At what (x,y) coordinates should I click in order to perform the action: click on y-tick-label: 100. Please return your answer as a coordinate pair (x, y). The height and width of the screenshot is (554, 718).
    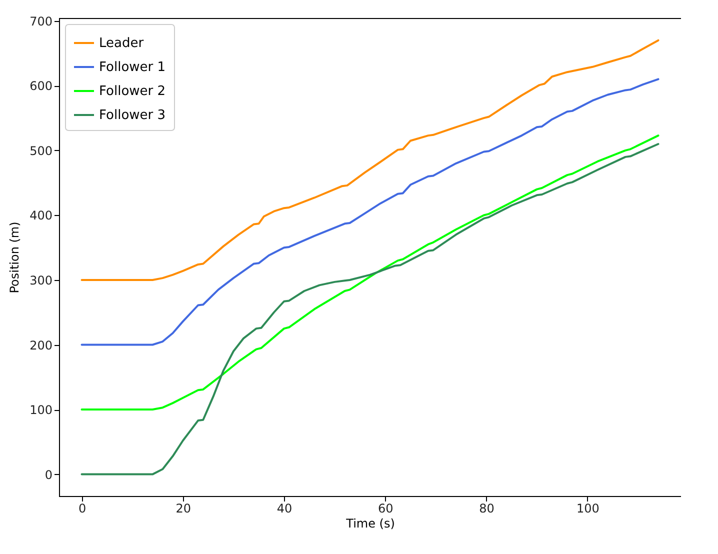
    Looking at the image, I should click on (41, 410).